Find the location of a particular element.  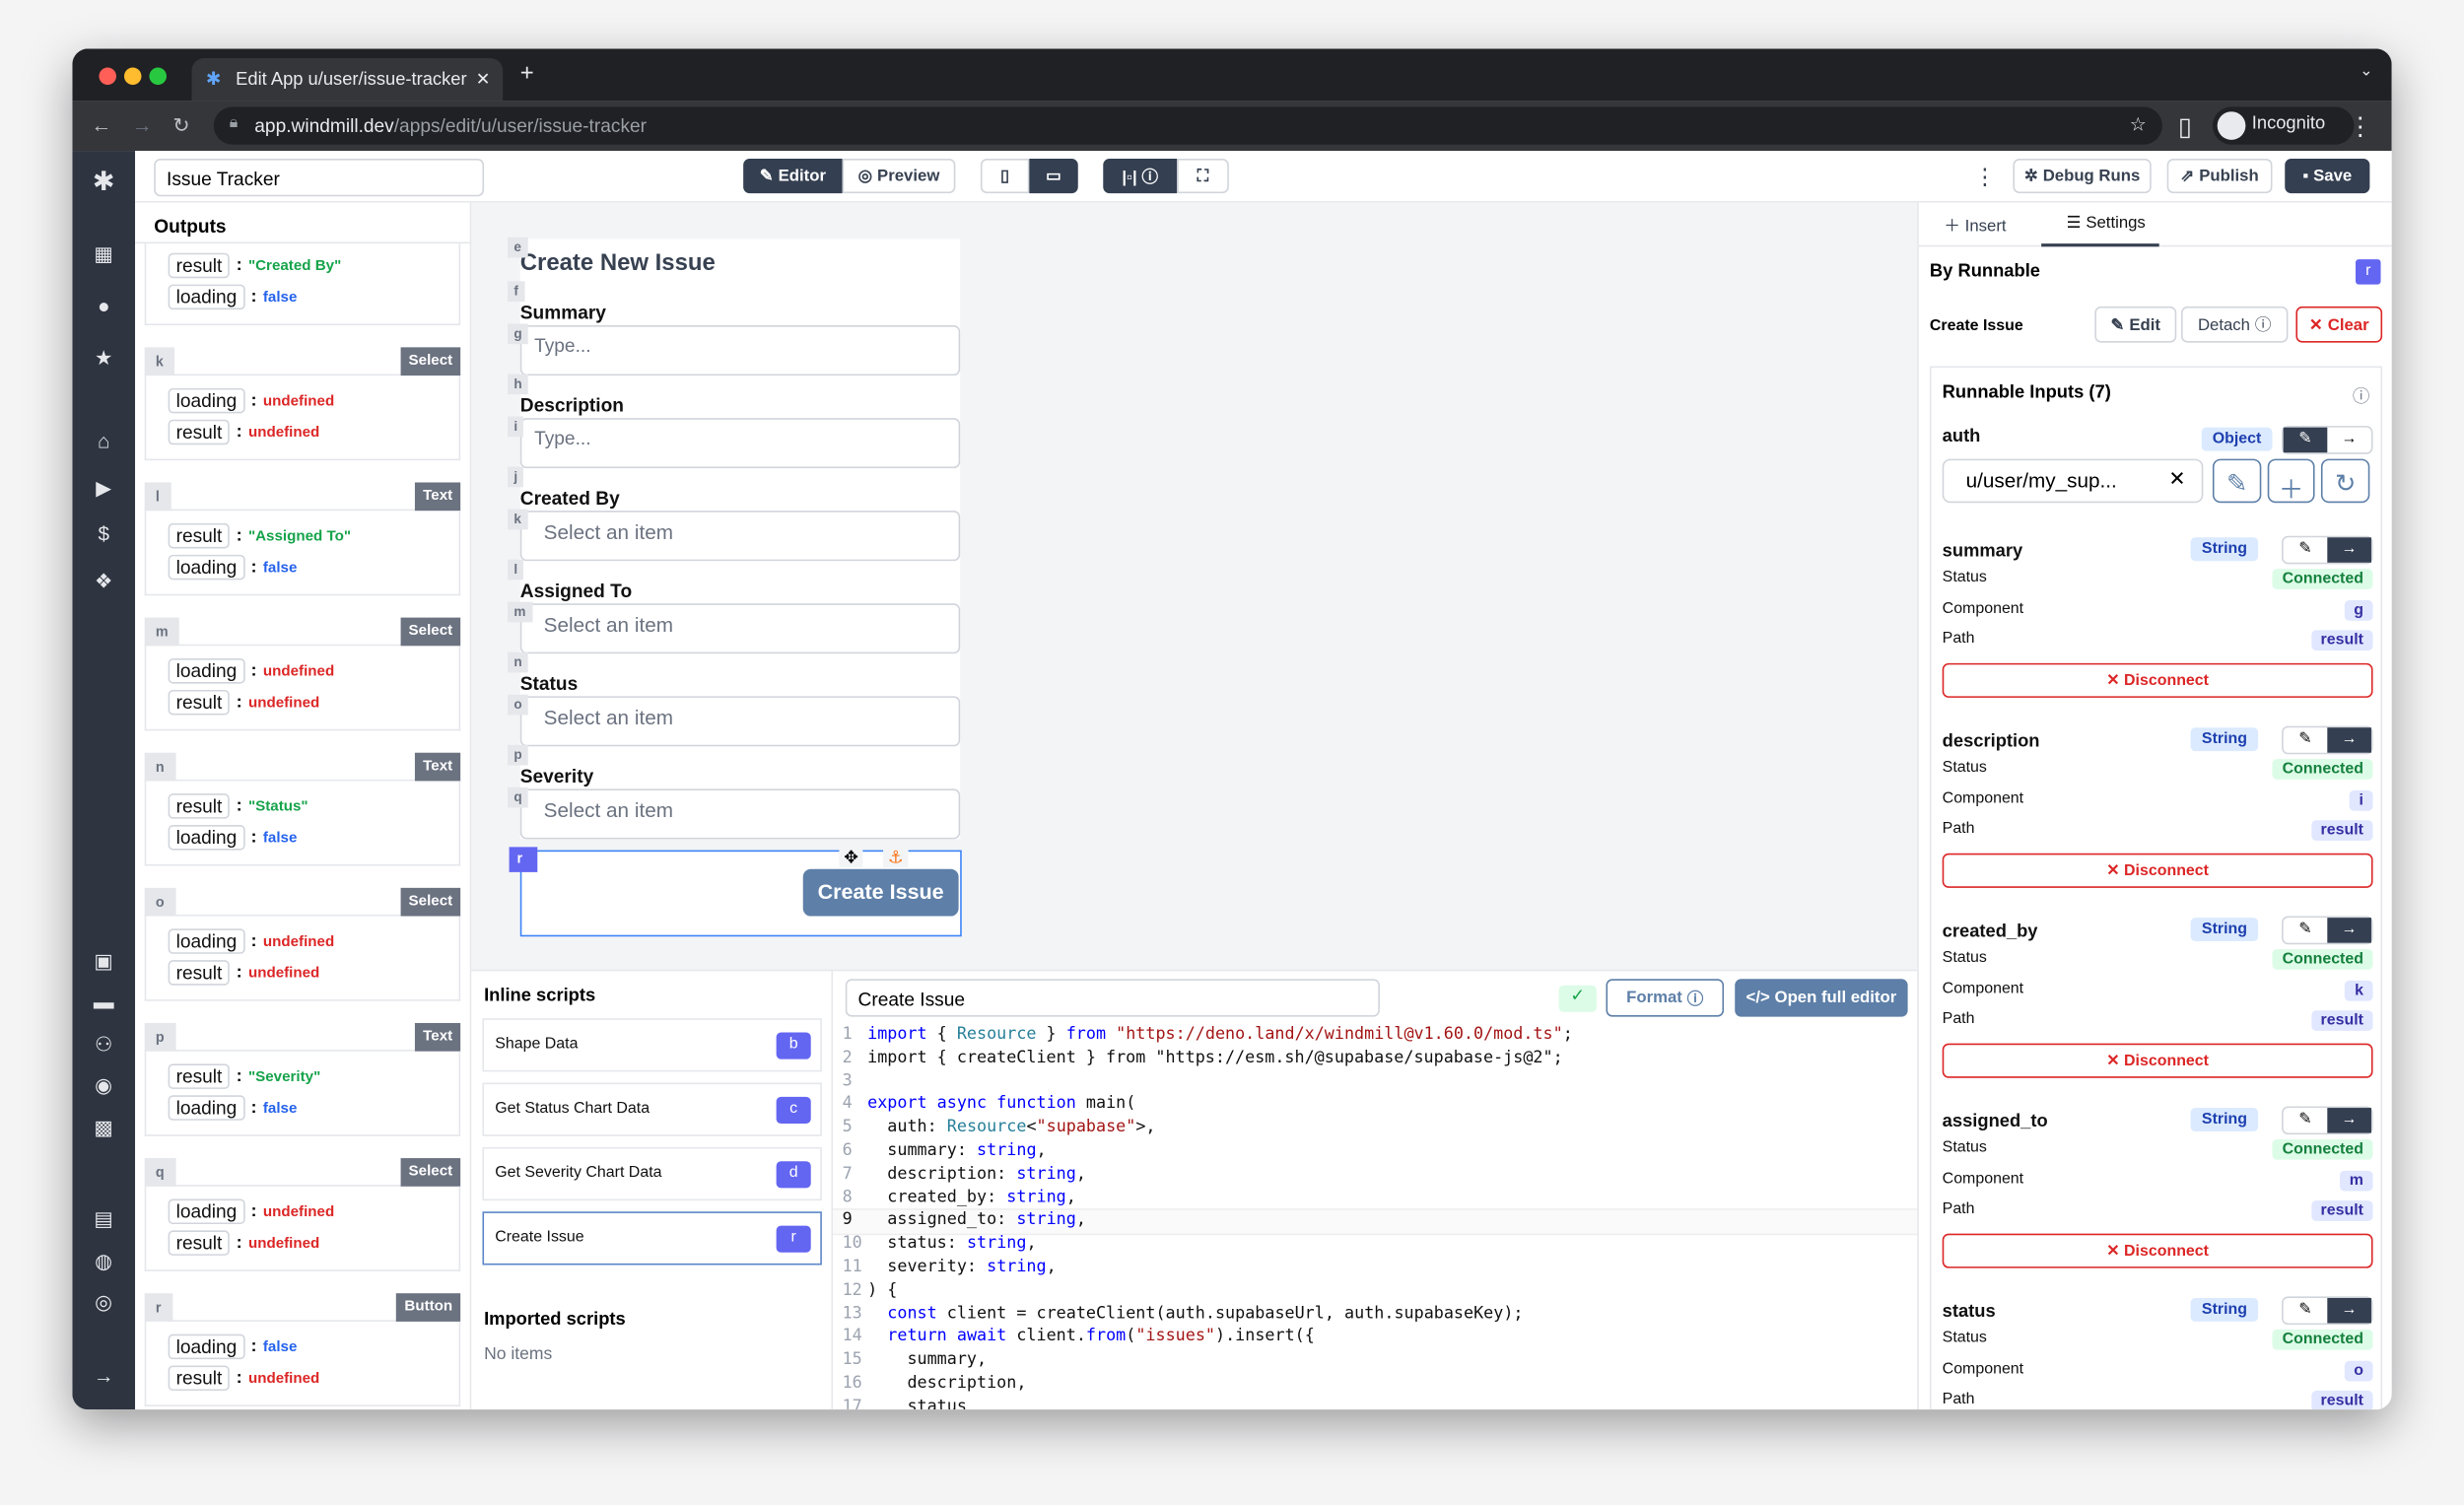

minimize-window-button is located at coordinates (132, 76).